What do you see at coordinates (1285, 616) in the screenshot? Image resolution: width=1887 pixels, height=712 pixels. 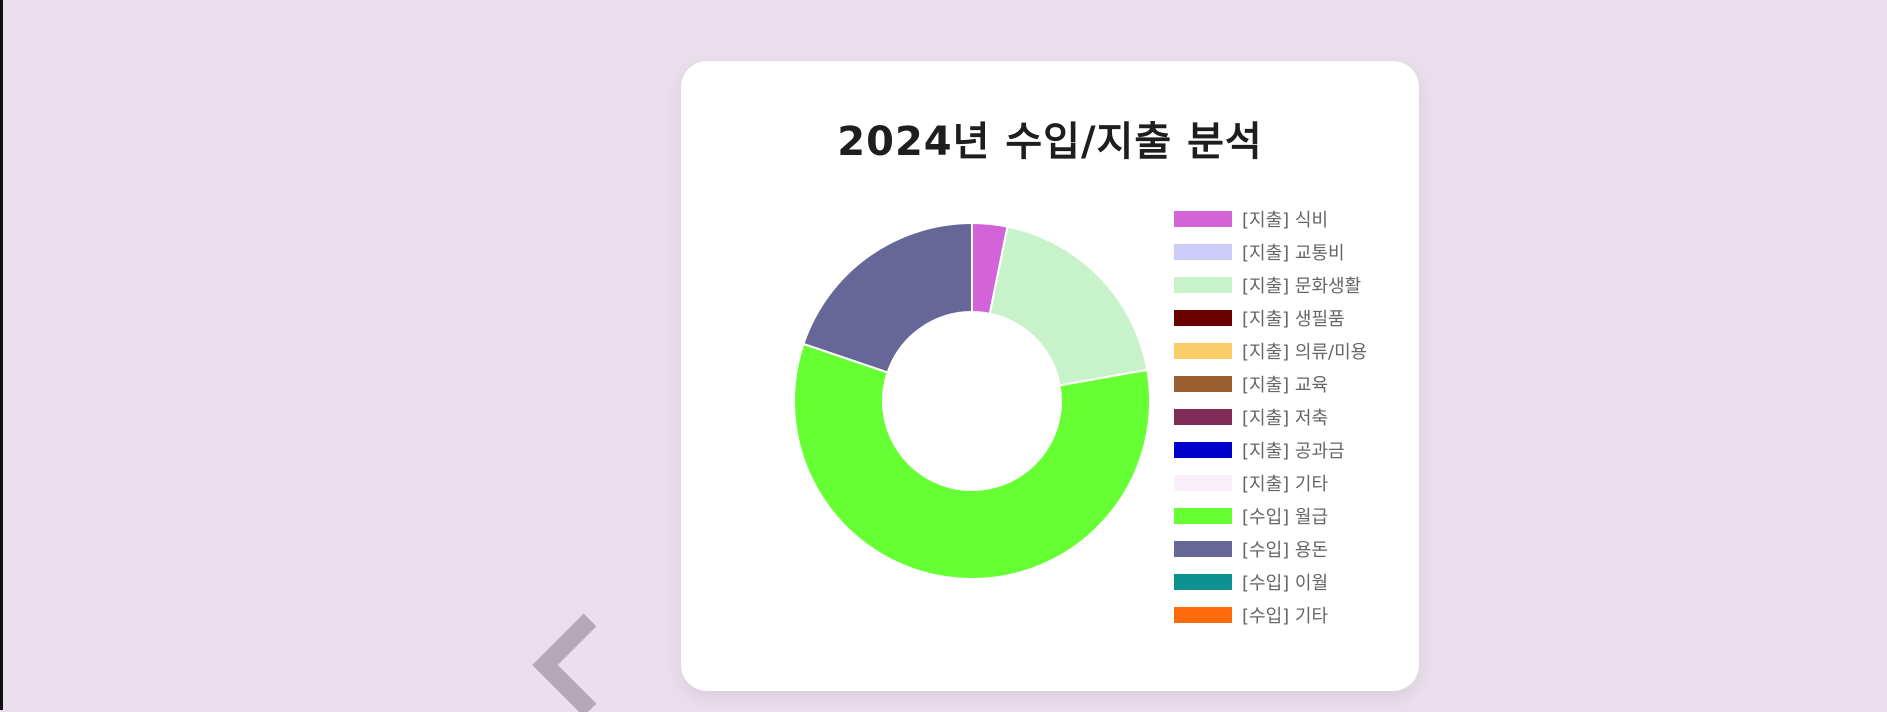 I see `legend-label: [수입] 기타` at bounding box center [1285, 616].